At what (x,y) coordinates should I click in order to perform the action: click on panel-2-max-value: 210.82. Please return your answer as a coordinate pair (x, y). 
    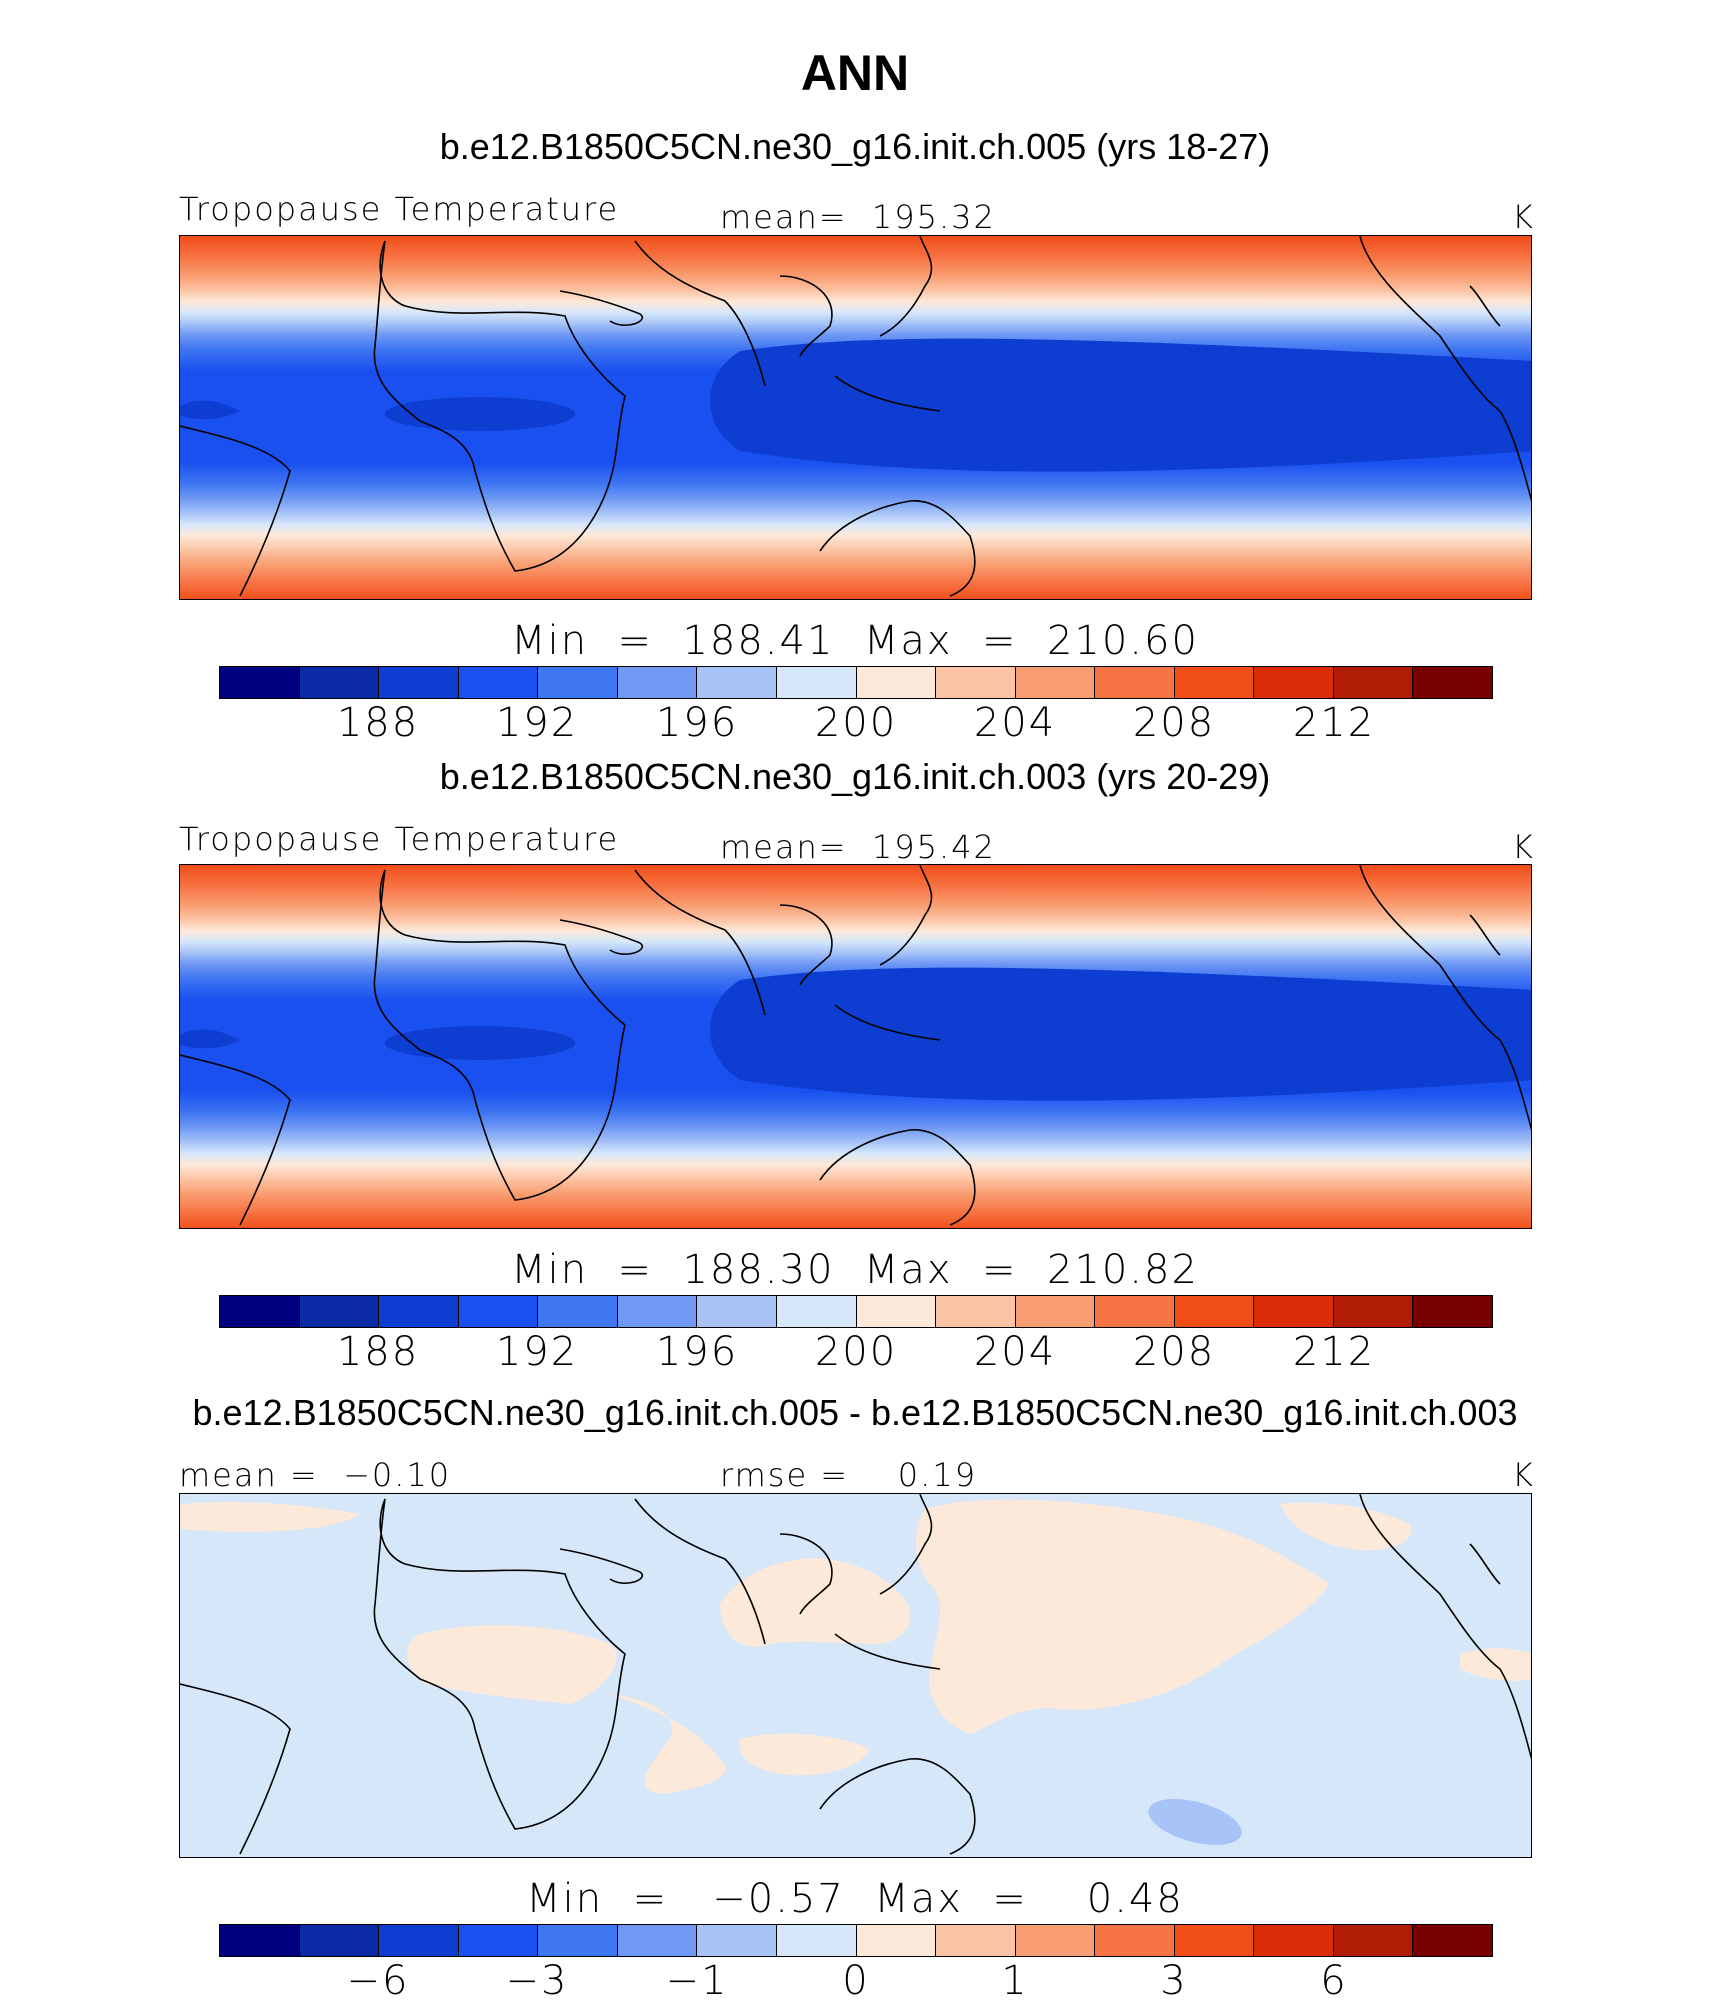
    Looking at the image, I should click on (1122, 1270).